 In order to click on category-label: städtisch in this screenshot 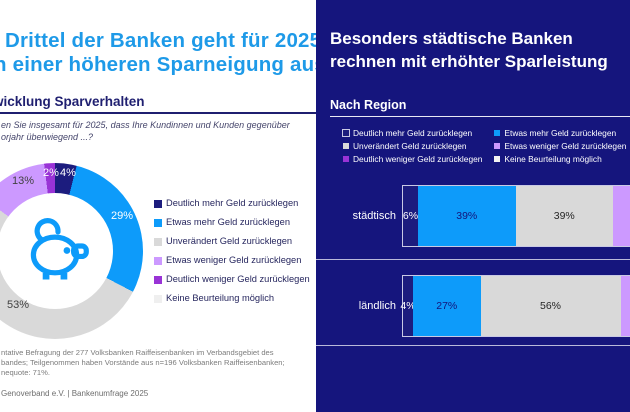, I will do `click(374, 216)`.